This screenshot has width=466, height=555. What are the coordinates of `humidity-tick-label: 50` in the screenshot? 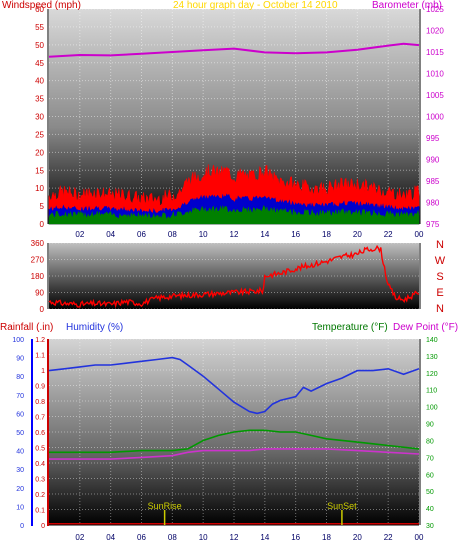 It's located at (20, 433).